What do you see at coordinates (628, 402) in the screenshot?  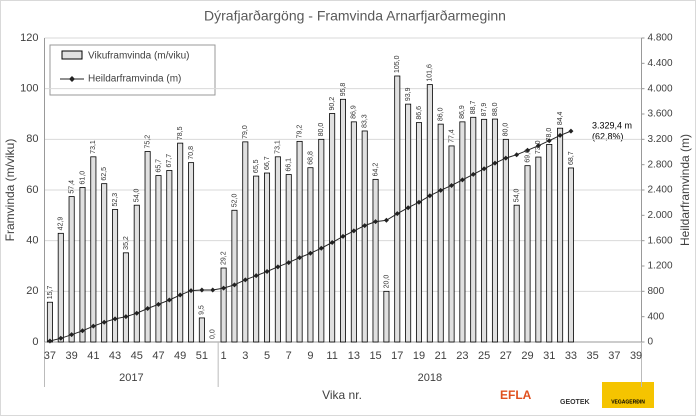 I see `logo: VEGAGERÐIN` at bounding box center [628, 402].